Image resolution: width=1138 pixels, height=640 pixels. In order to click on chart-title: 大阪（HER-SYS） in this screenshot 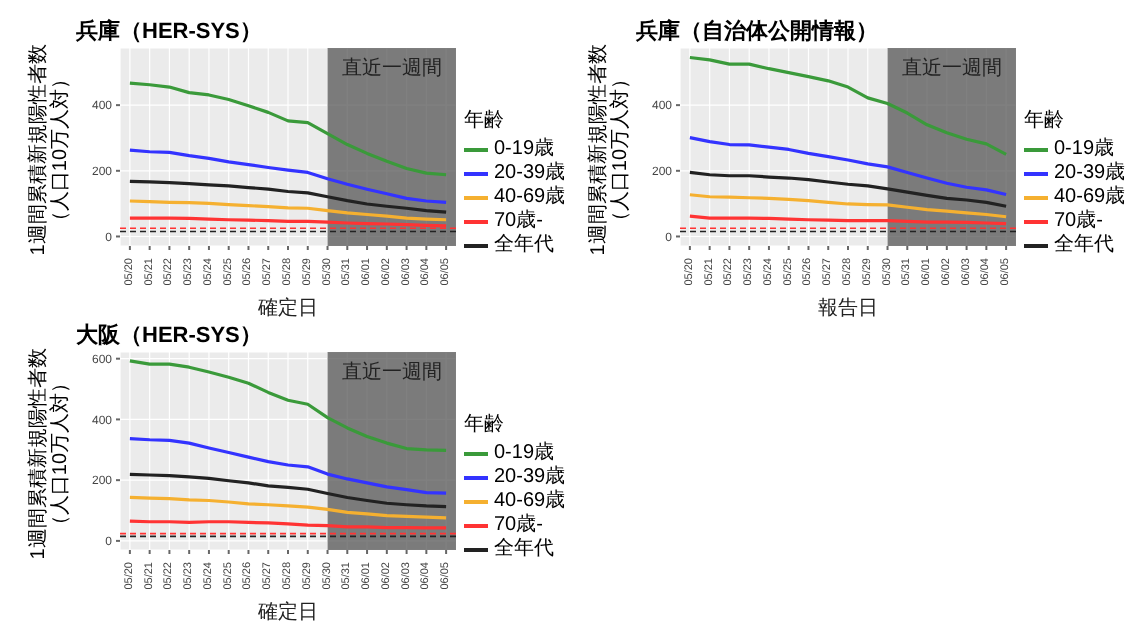, I will do `click(169, 334)`.